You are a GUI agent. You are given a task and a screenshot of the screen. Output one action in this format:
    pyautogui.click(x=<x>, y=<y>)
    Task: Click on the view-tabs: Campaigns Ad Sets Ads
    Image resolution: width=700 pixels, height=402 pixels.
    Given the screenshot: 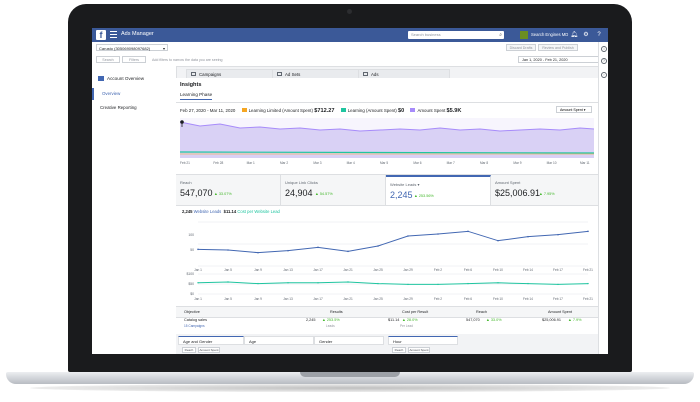 What is the action you would take?
    pyautogui.click(x=392, y=72)
    